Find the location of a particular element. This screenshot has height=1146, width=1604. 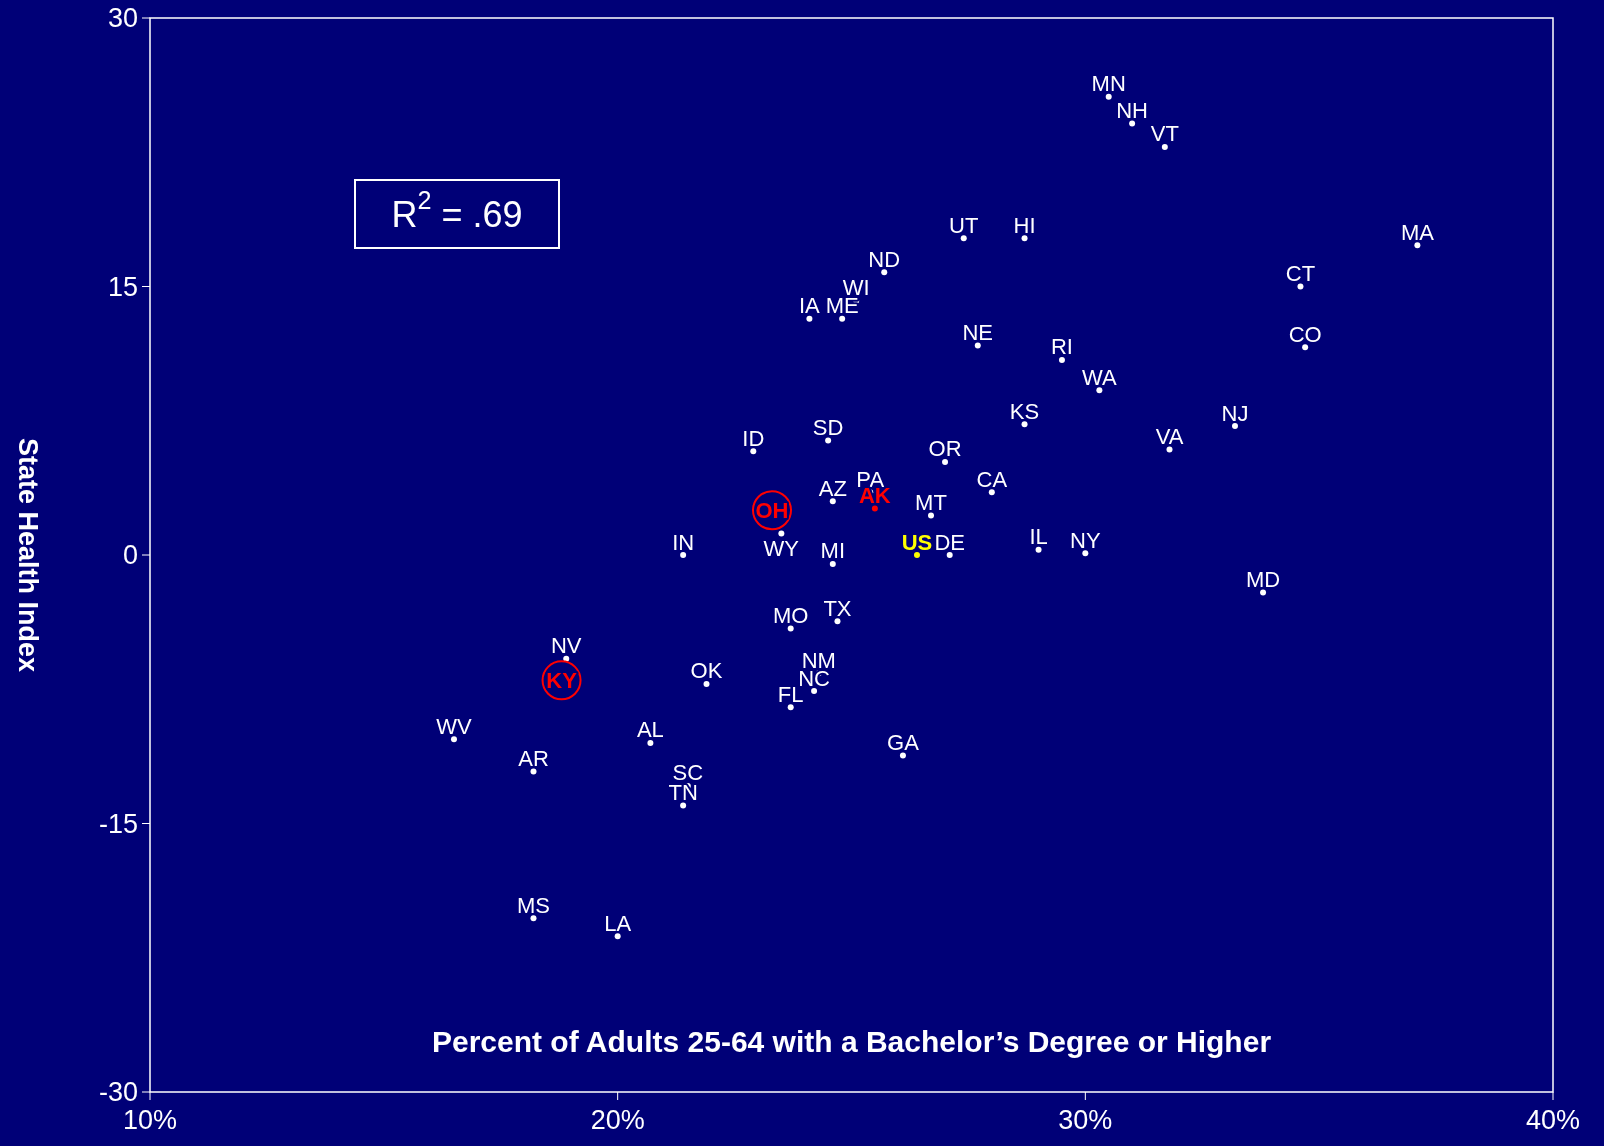

data-label: NY is located at coordinates (1085, 540).